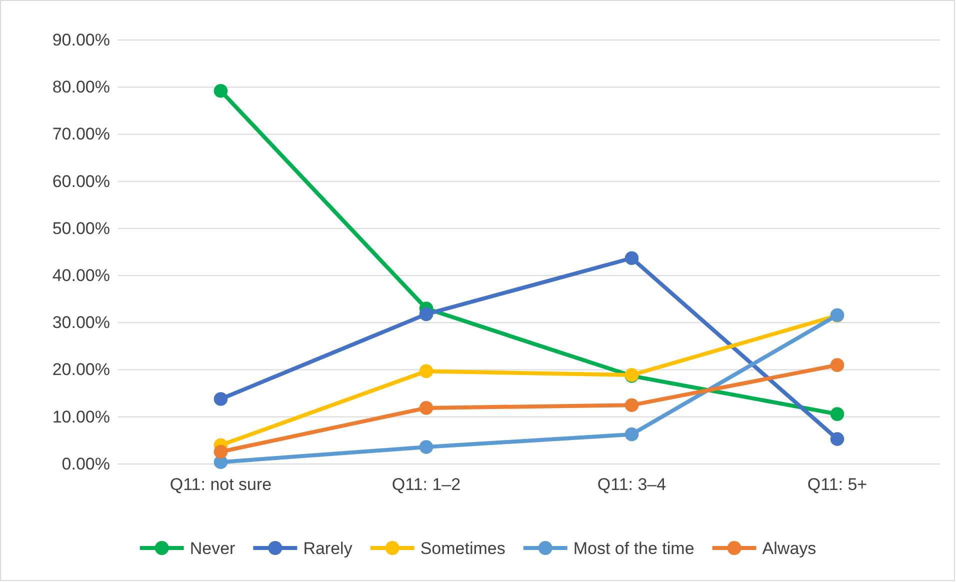 Image resolution: width=956 pixels, height=582 pixels. What do you see at coordinates (81, 181) in the screenshot?
I see `y-tick-label: 60.00%` at bounding box center [81, 181].